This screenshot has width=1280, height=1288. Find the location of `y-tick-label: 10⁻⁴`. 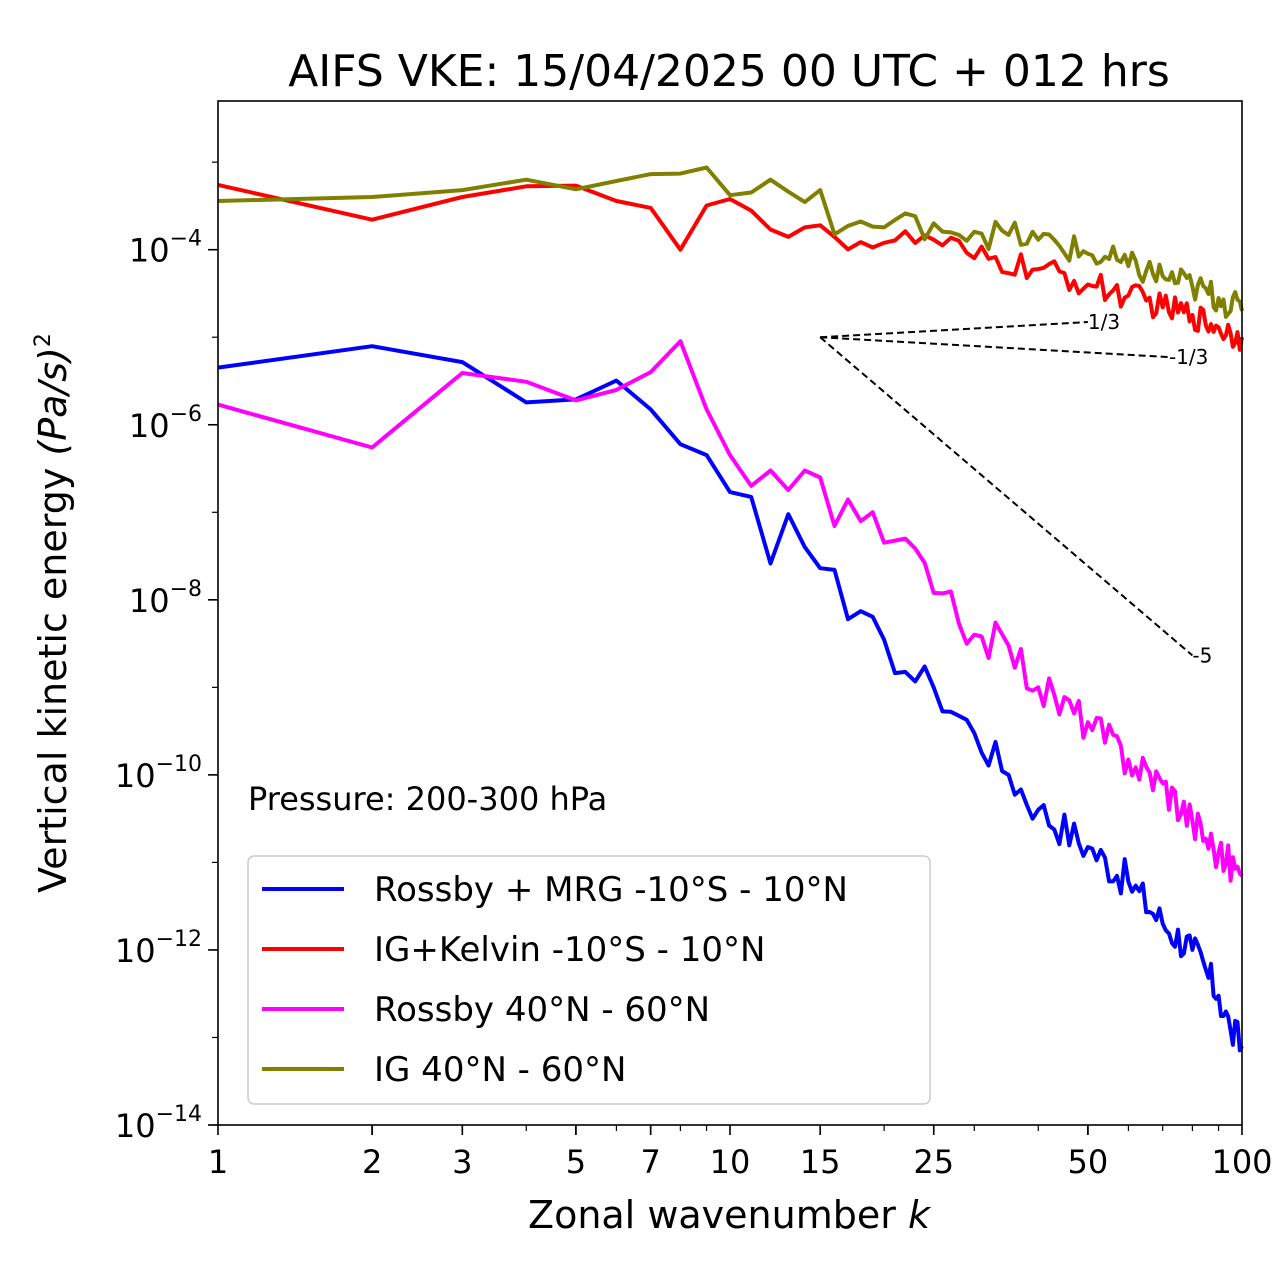

y-tick-label: 10⁻⁴ is located at coordinates (165, 248).